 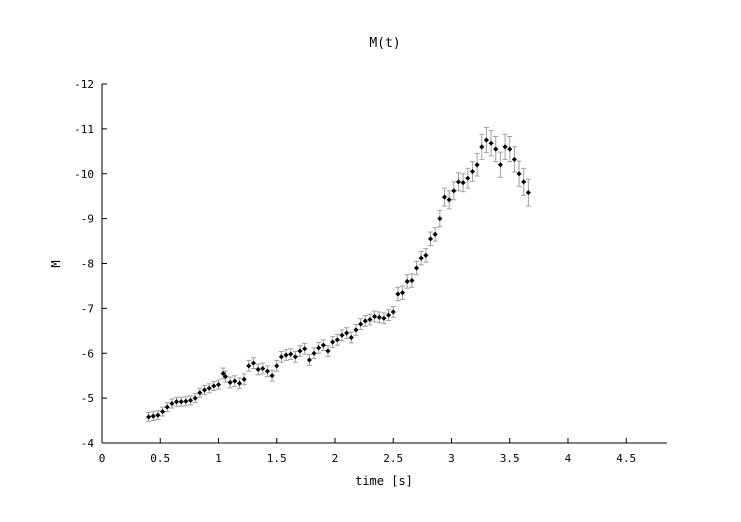 I want to click on x-tick-label: 2, so click(x=335, y=458).